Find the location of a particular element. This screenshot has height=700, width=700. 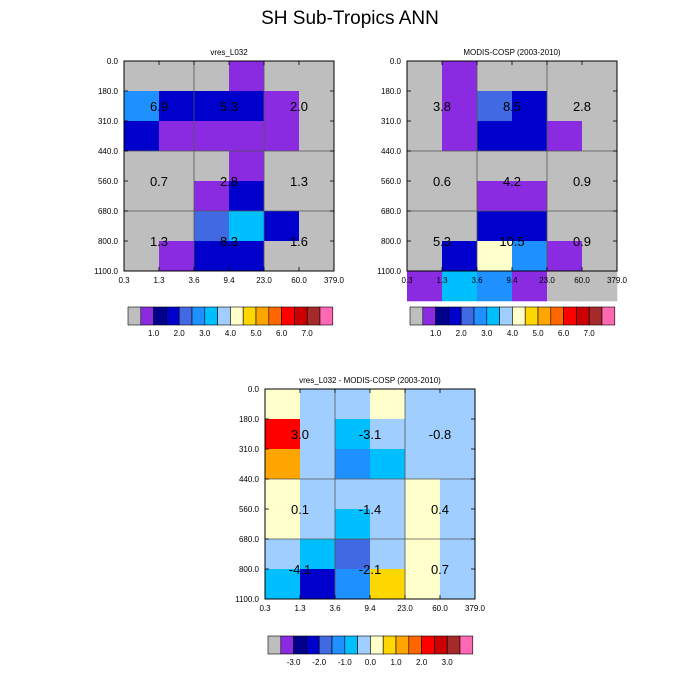

cell-value-label: 2.8 is located at coordinates (229, 181).